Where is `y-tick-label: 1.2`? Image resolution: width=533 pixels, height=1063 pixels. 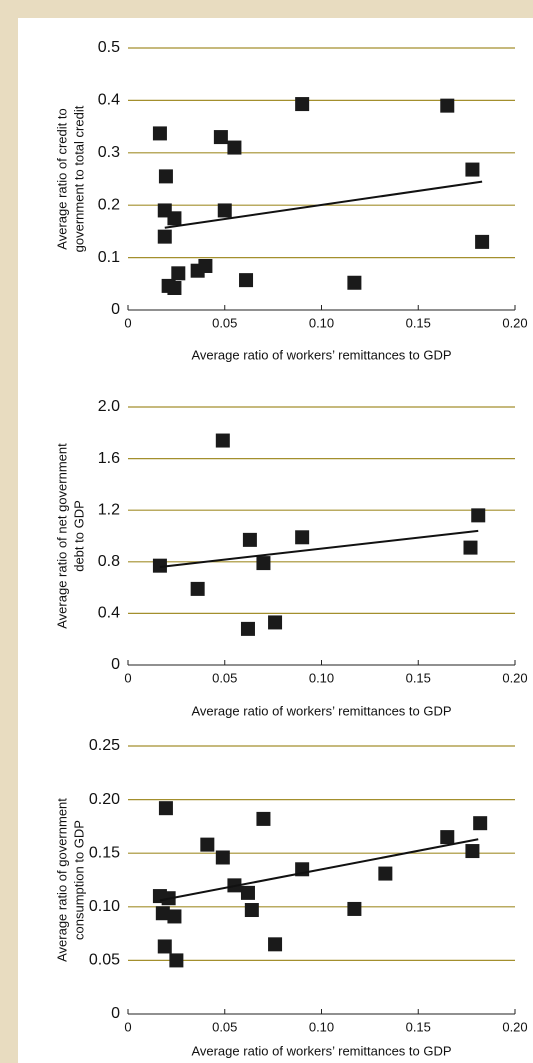
y-tick-label: 1.2 is located at coordinates (109, 509).